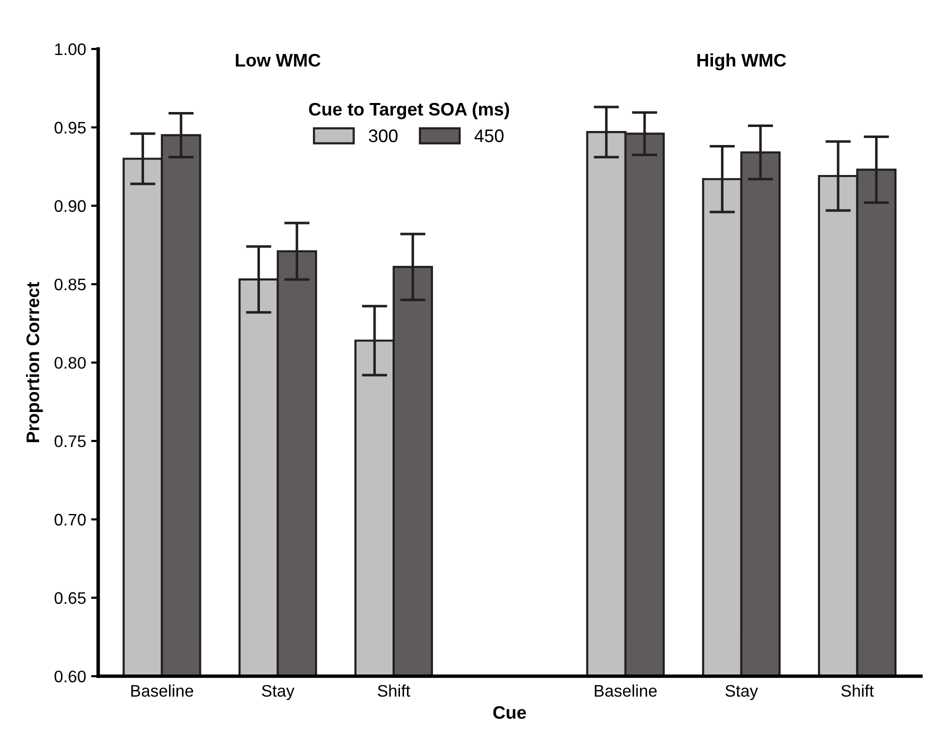 Image resolution: width=935 pixels, height=731 pixels. I want to click on y-tick-label: 1.00, so click(70, 49).